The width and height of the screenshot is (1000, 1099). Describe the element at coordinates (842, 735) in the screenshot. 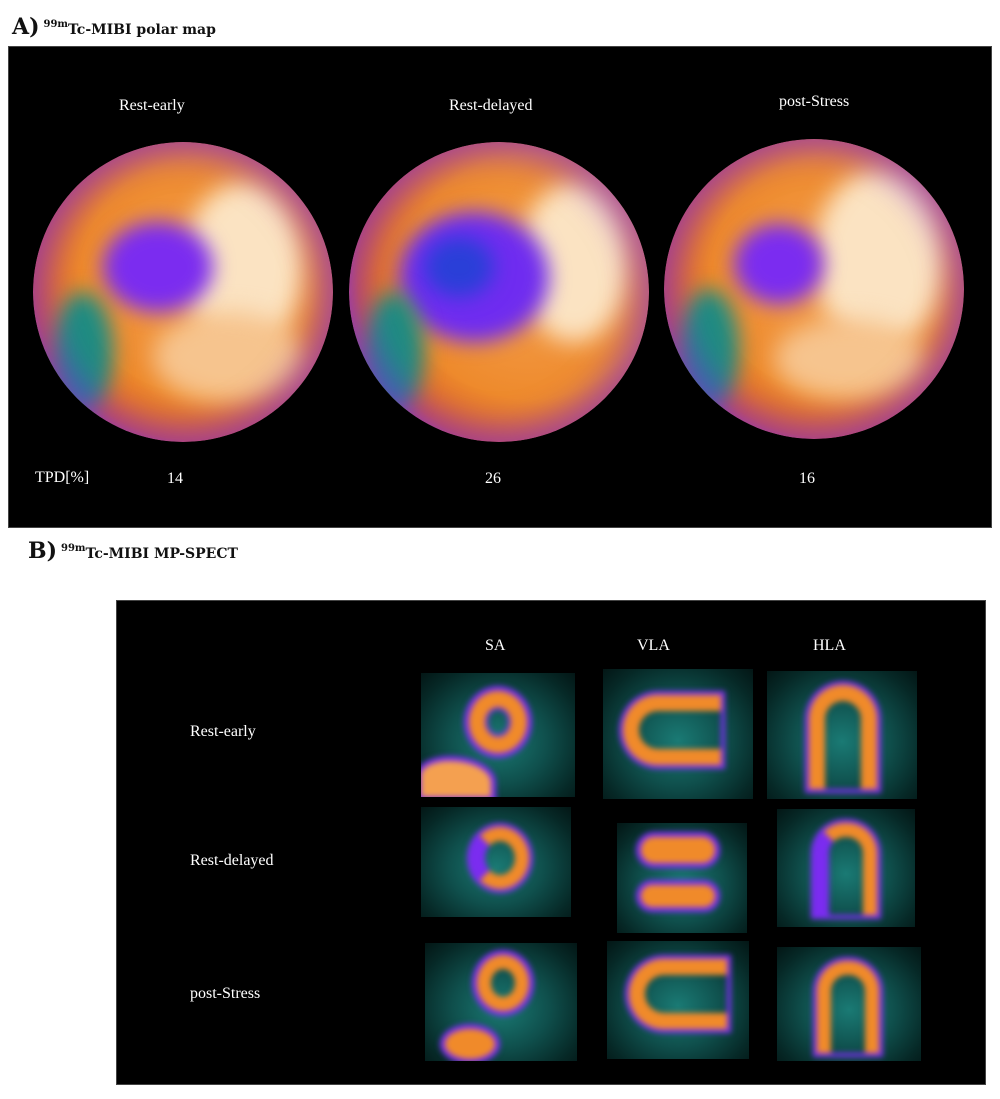

I see `slice-hla-rest-early: 31` at that location.